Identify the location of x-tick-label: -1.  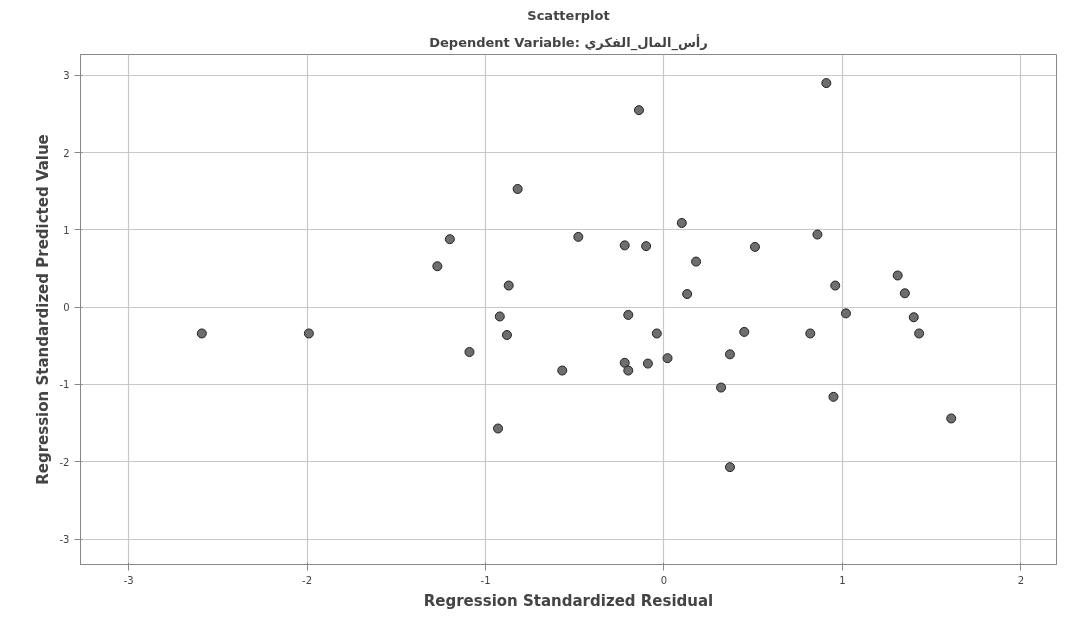
(485, 580).